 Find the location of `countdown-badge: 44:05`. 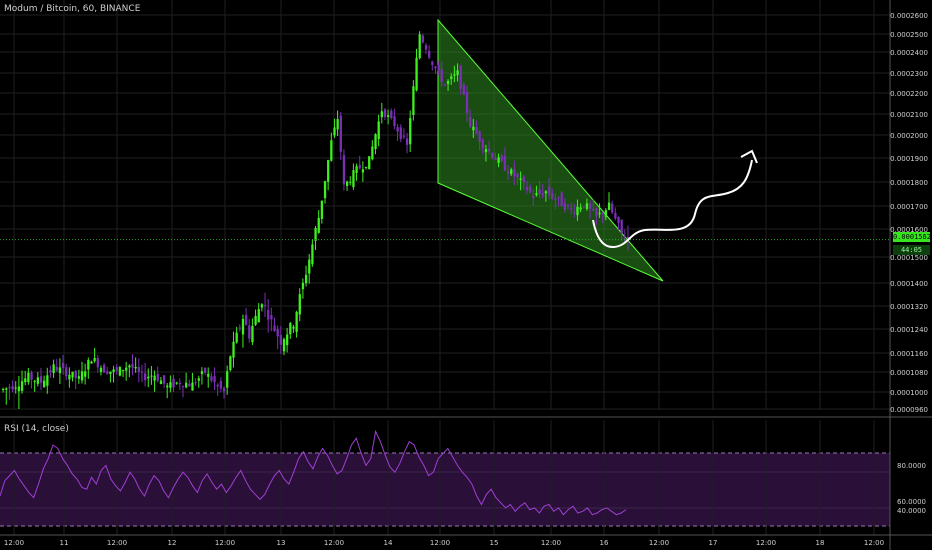

countdown-badge: 44:05 is located at coordinates (911, 250).